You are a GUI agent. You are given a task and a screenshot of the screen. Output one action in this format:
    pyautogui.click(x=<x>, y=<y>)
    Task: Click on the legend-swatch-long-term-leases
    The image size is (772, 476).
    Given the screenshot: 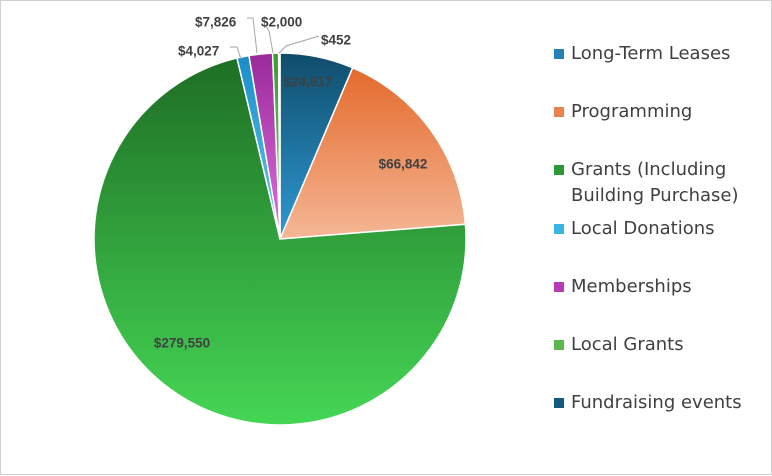 What is the action you would take?
    pyautogui.click(x=559, y=54)
    